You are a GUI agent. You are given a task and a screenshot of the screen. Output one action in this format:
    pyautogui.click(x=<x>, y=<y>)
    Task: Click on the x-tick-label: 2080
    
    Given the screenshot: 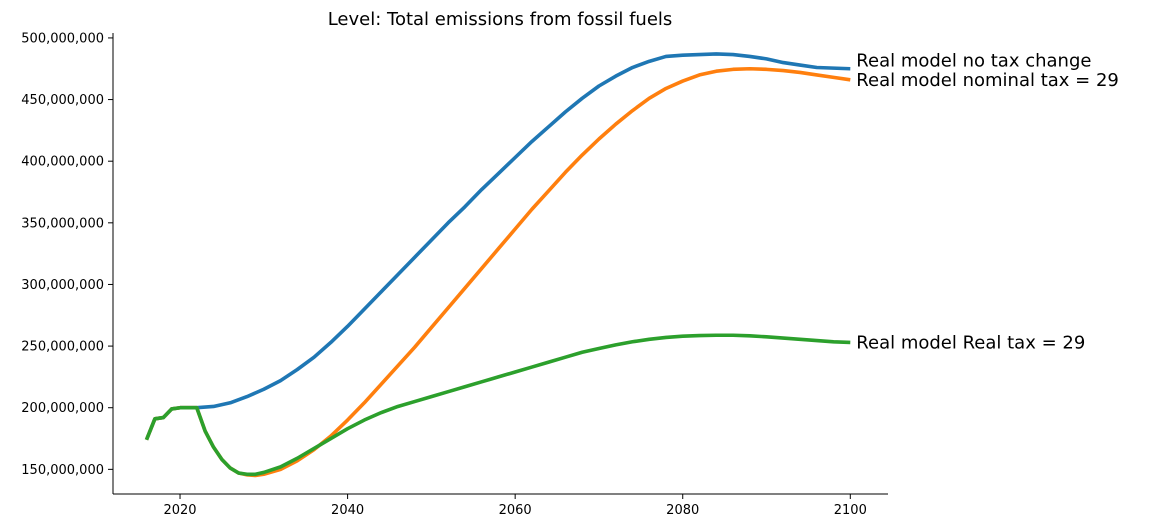 What is the action you would take?
    pyautogui.click(x=682, y=510)
    